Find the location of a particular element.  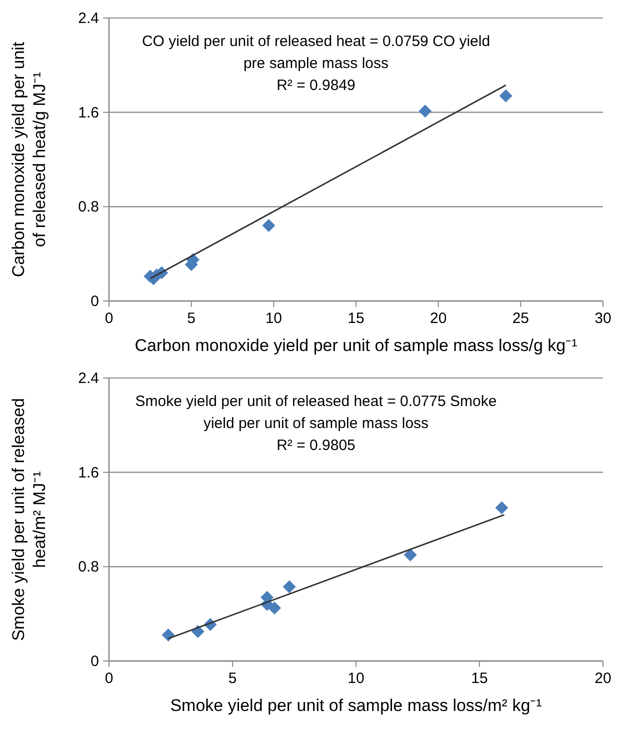

x-axis-title: Carbon monoxide yield per unit of sample mass loss/g kg⁻¹ is located at coordinates (356, 345).